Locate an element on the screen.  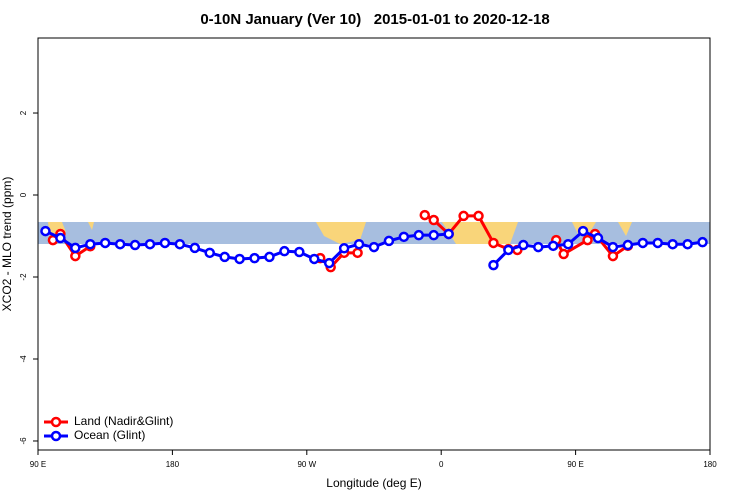
legend-label: Ocean (Glint) is located at coordinates (109, 435).